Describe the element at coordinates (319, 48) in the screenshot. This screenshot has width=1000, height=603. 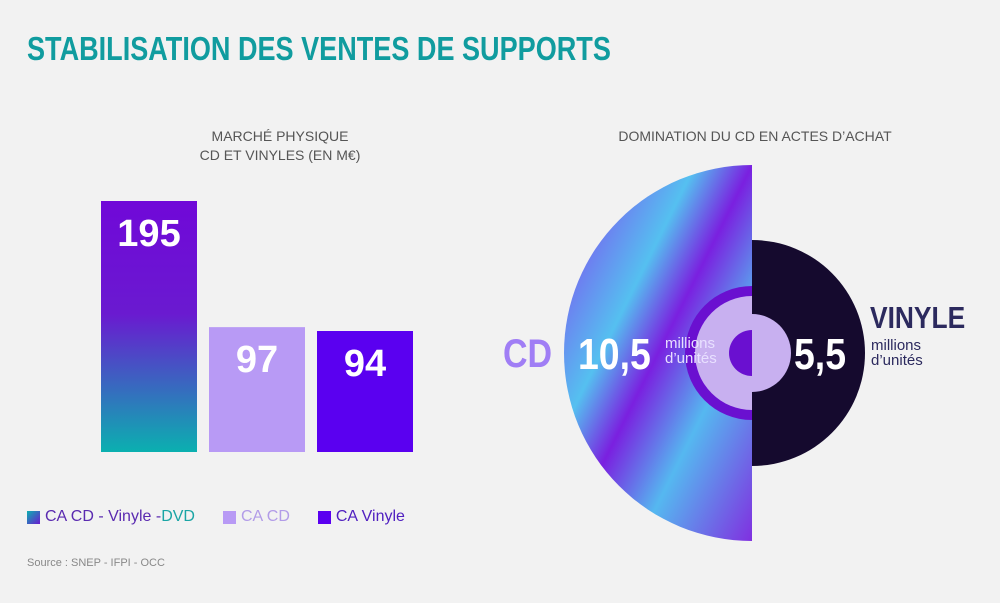
I see `page-title: STABILISATION DES VENTES DE SUPPORTS` at that location.